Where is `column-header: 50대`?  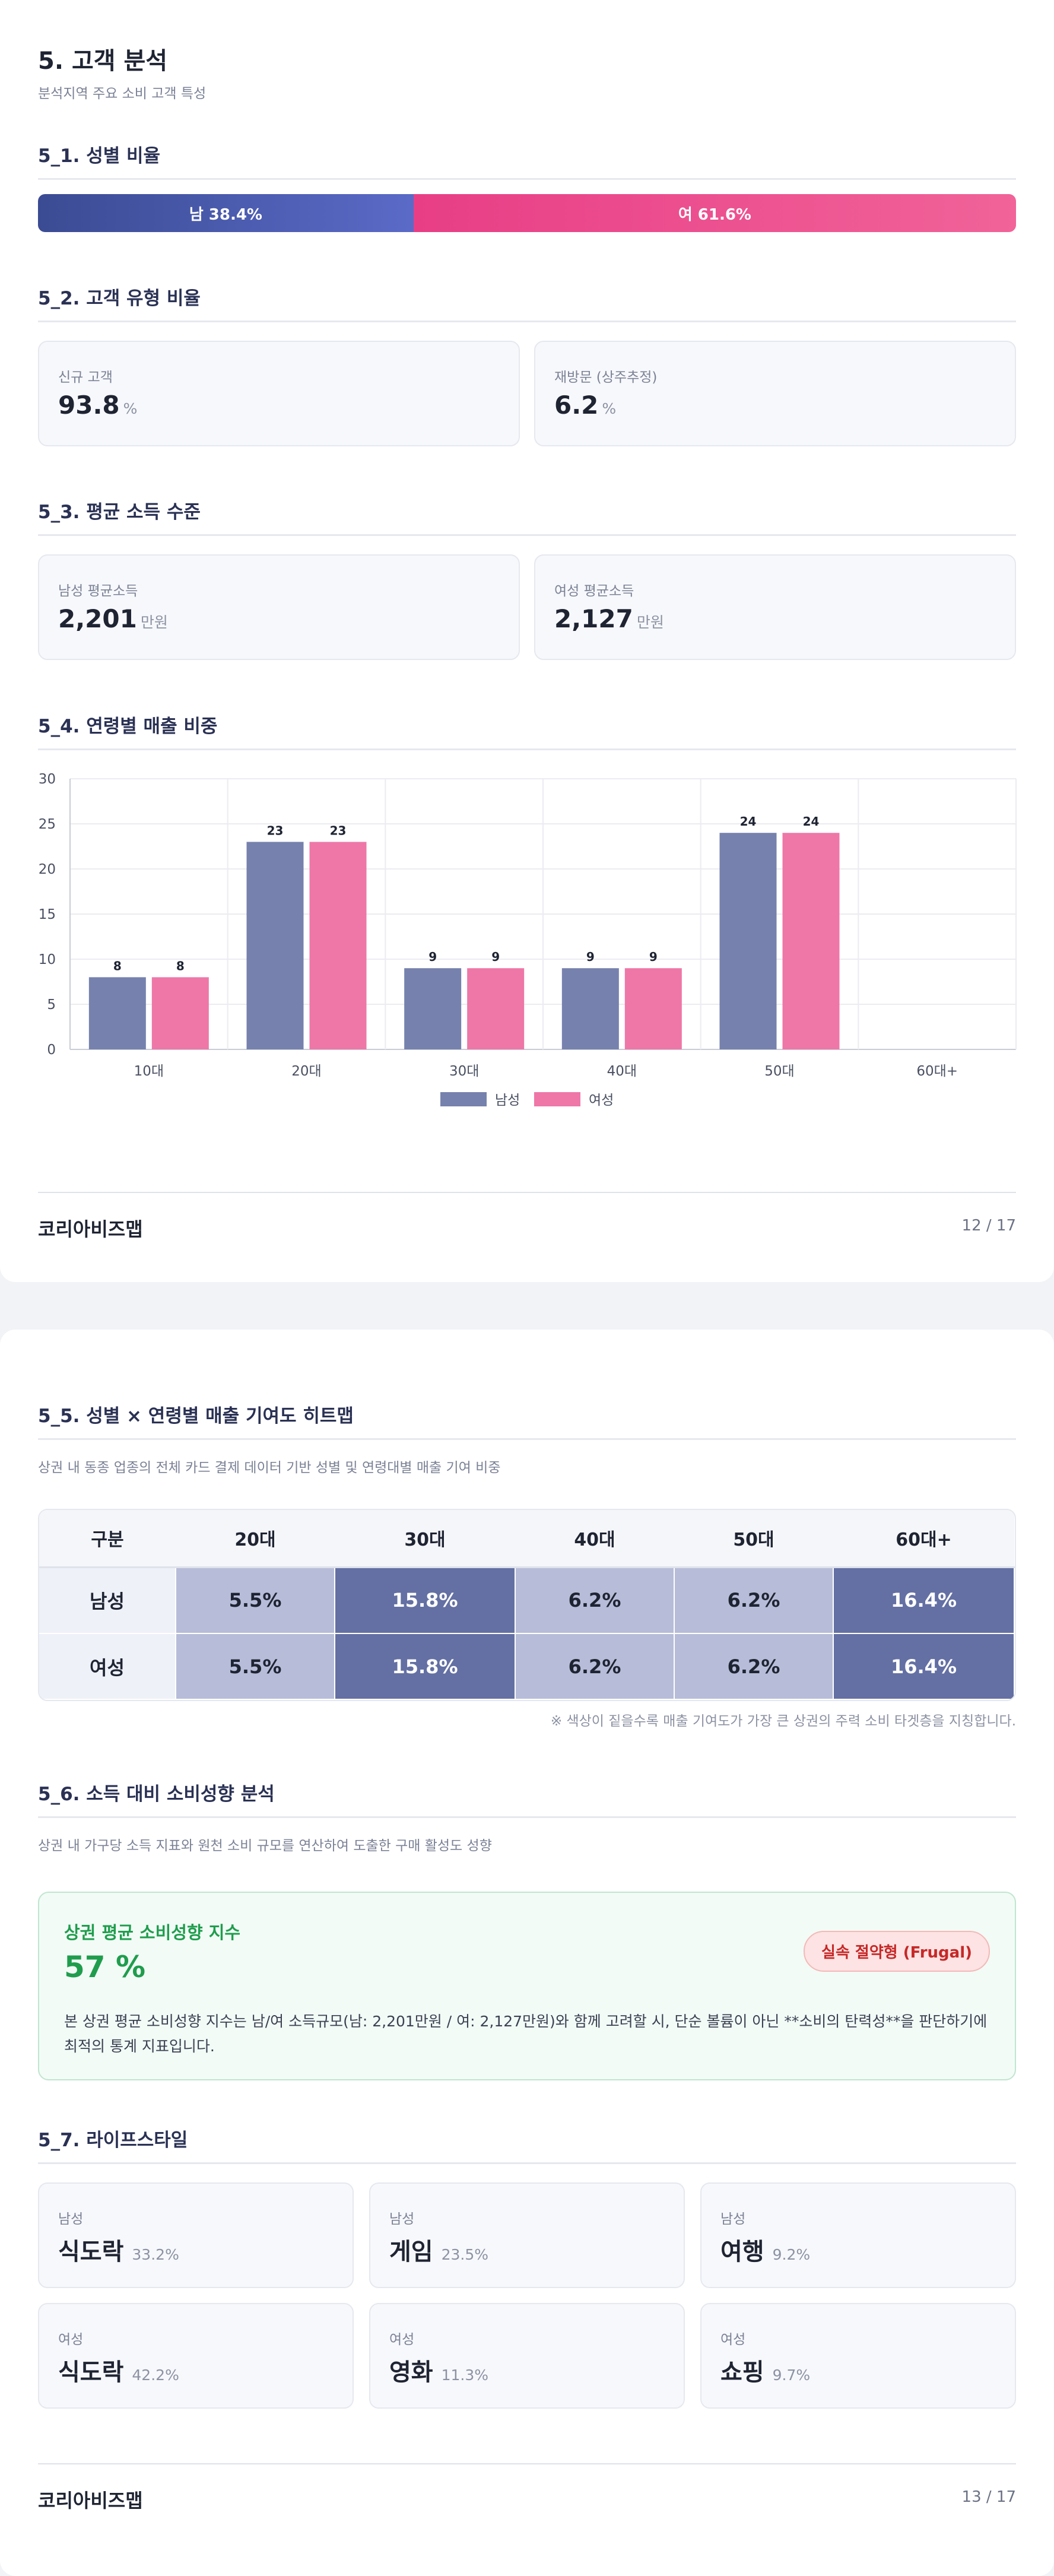
column-header: 50대 is located at coordinates (753, 1539).